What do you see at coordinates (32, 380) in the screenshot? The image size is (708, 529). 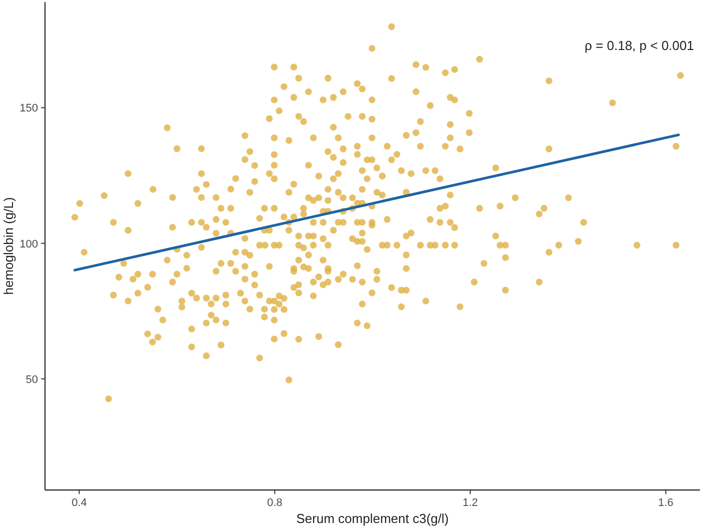 I see `y-tick-label: 50` at bounding box center [32, 380].